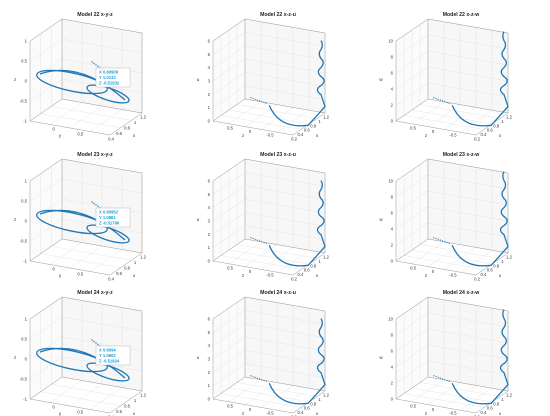 The width and height of the screenshot is (550, 416). Describe the element at coordinates (109, 83) in the screenshot. I see `datatip-z: Z -0.51932` at that location.